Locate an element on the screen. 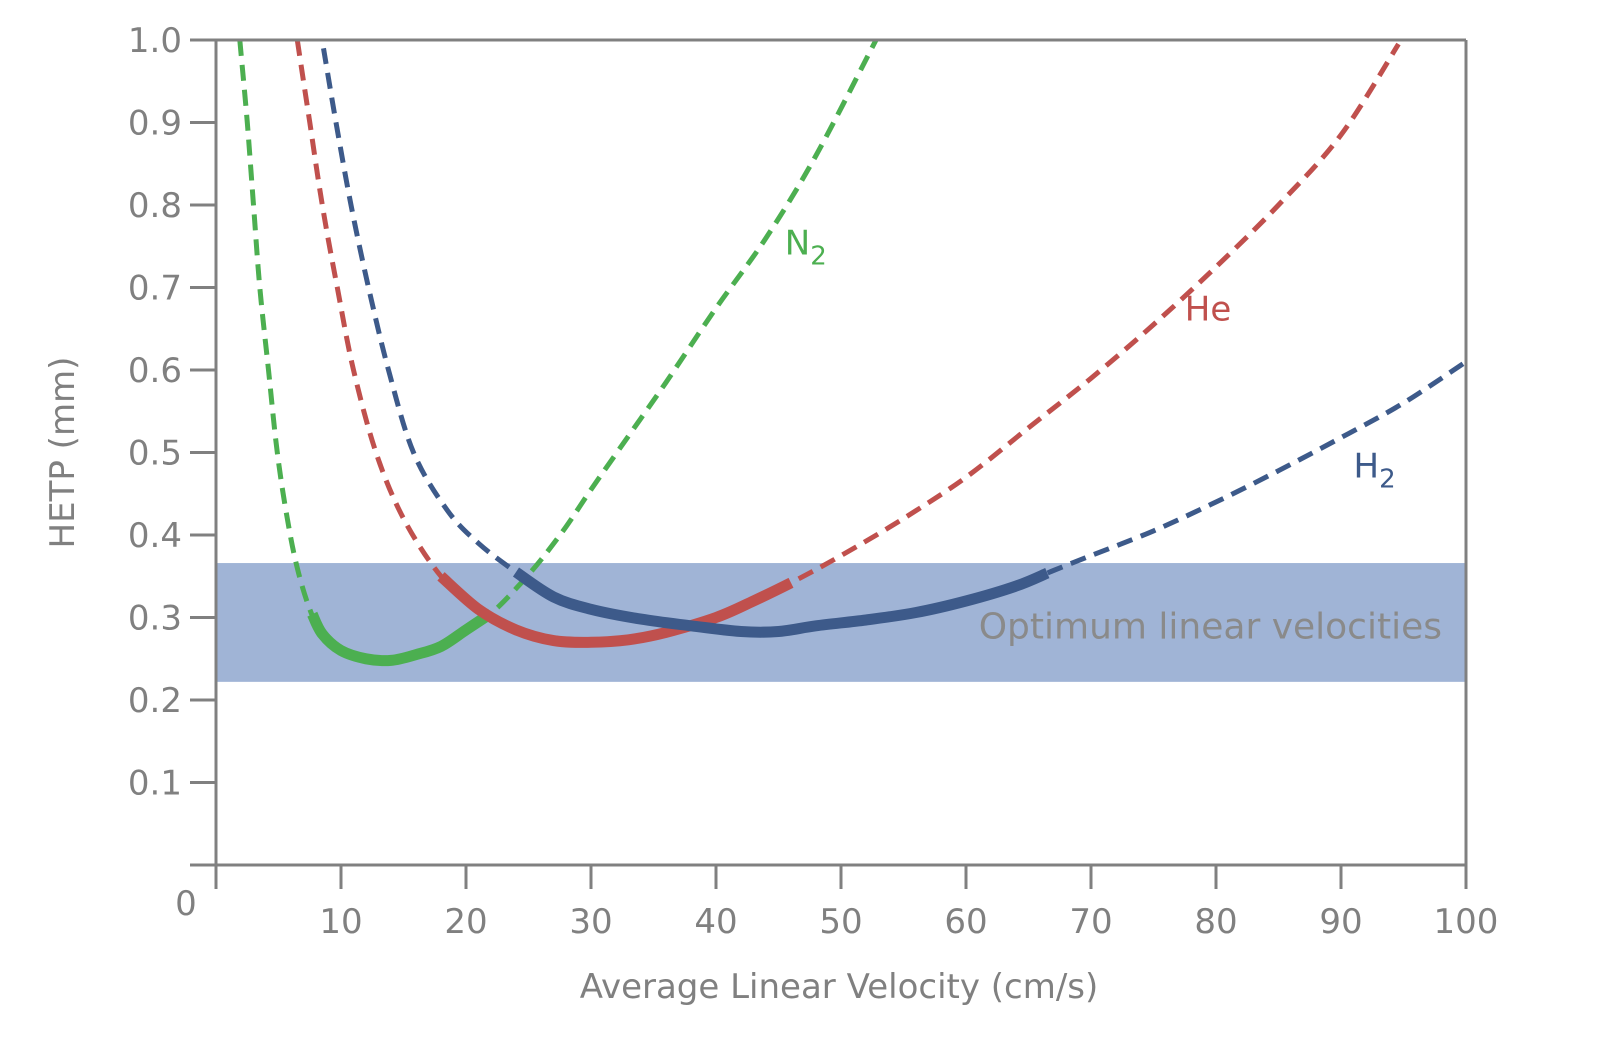 The width and height of the screenshot is (1600, 1060). y-tick-label: 0.8 is located at coordinates (155, 206).